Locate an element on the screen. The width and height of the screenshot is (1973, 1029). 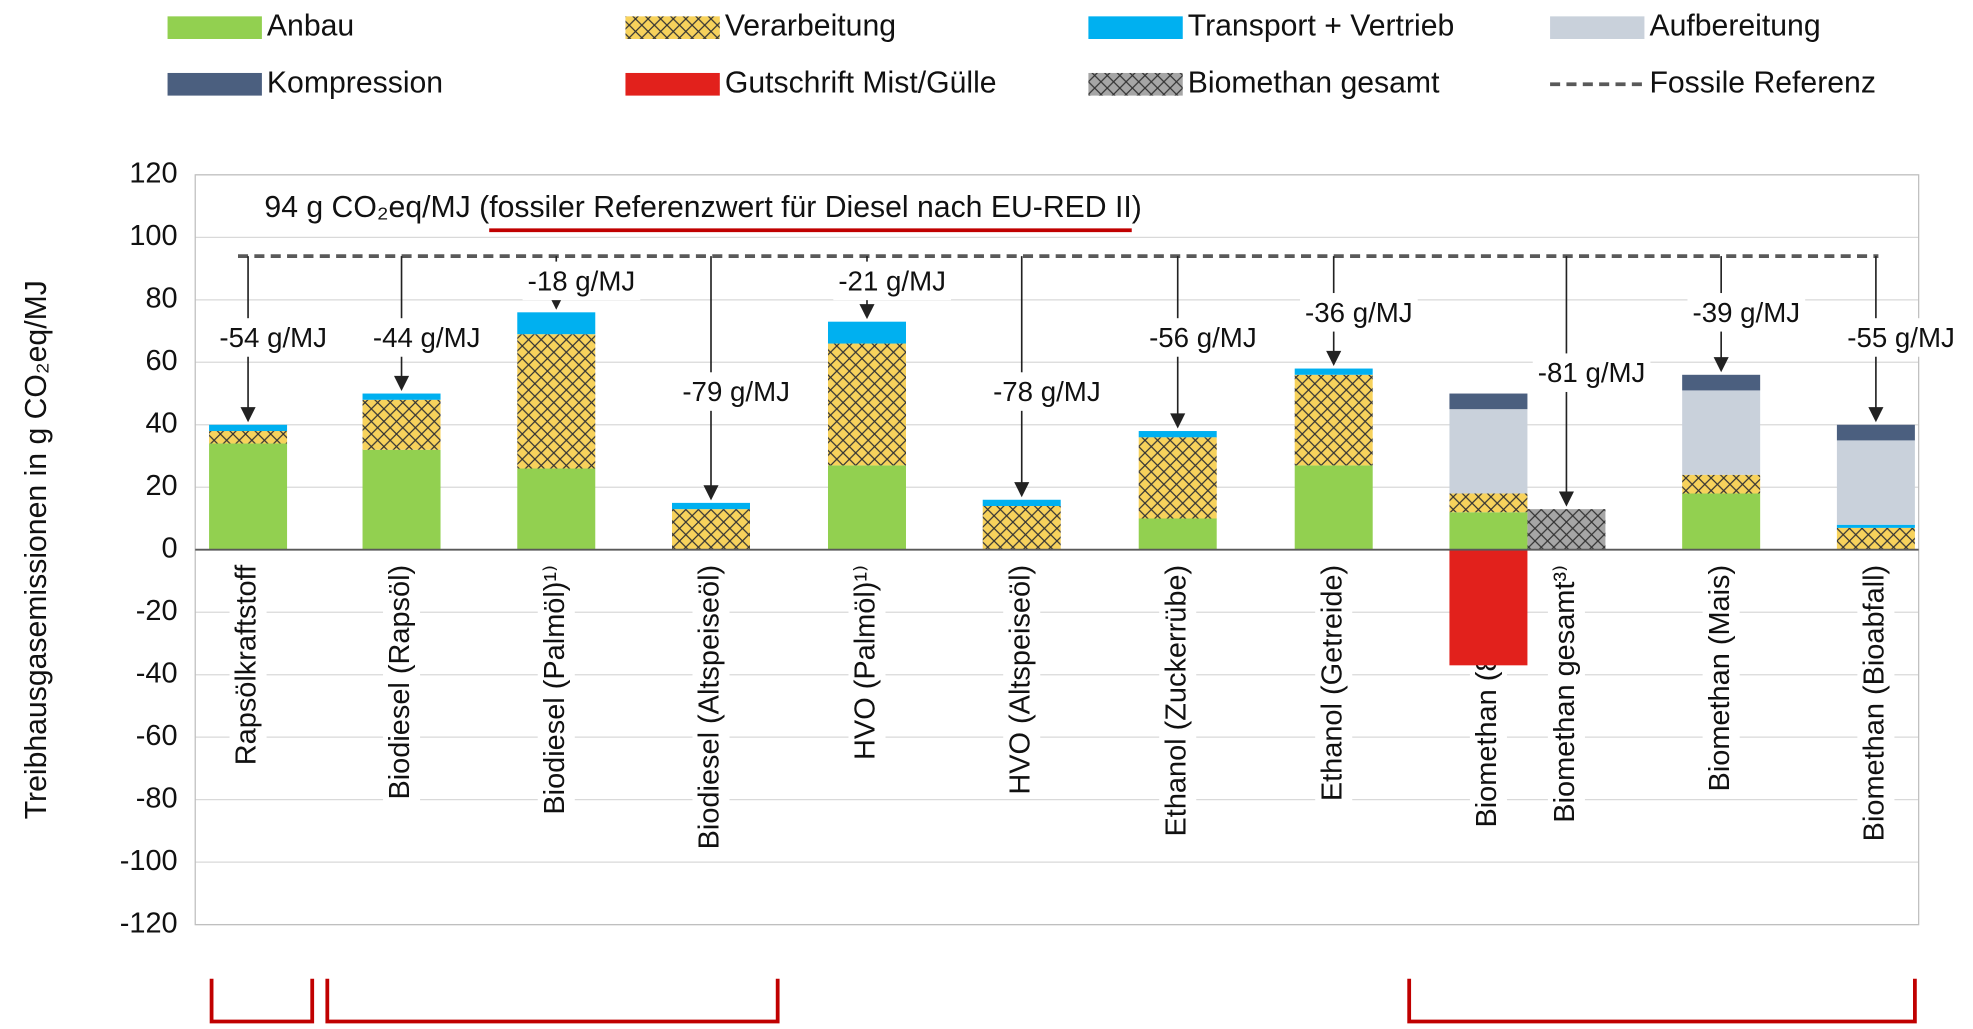
category-label-group: Biomethan (Bioabfall) is located at coordinates (1876, 703).